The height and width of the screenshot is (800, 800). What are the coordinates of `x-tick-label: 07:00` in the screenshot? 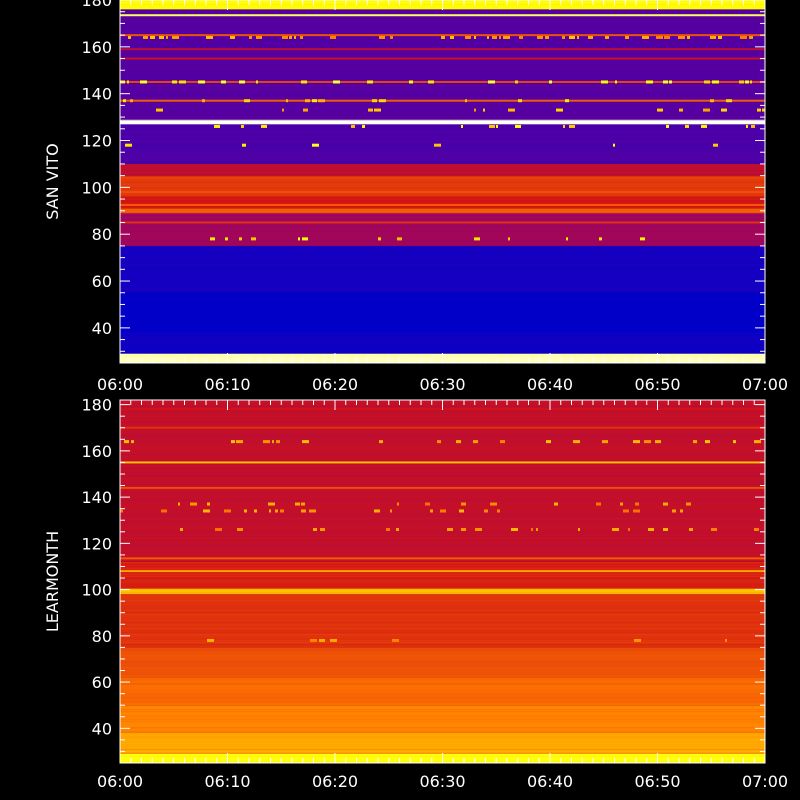 It's located at (765, 384).